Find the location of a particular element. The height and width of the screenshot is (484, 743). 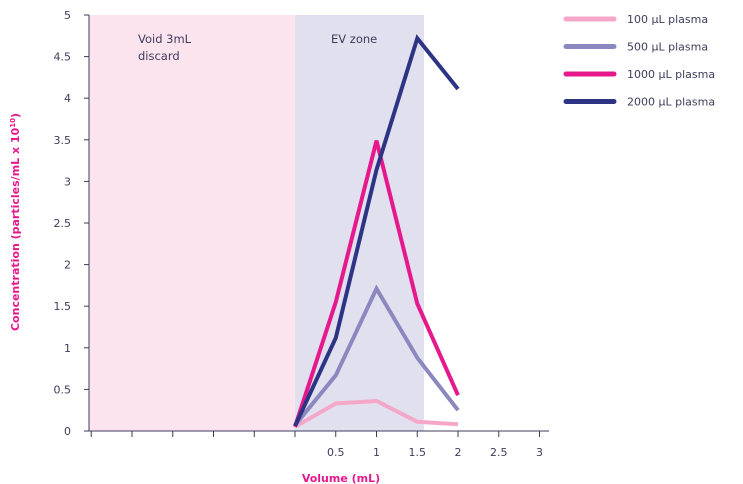

x-tick-label: 2 is located at coordinates (458, 452).